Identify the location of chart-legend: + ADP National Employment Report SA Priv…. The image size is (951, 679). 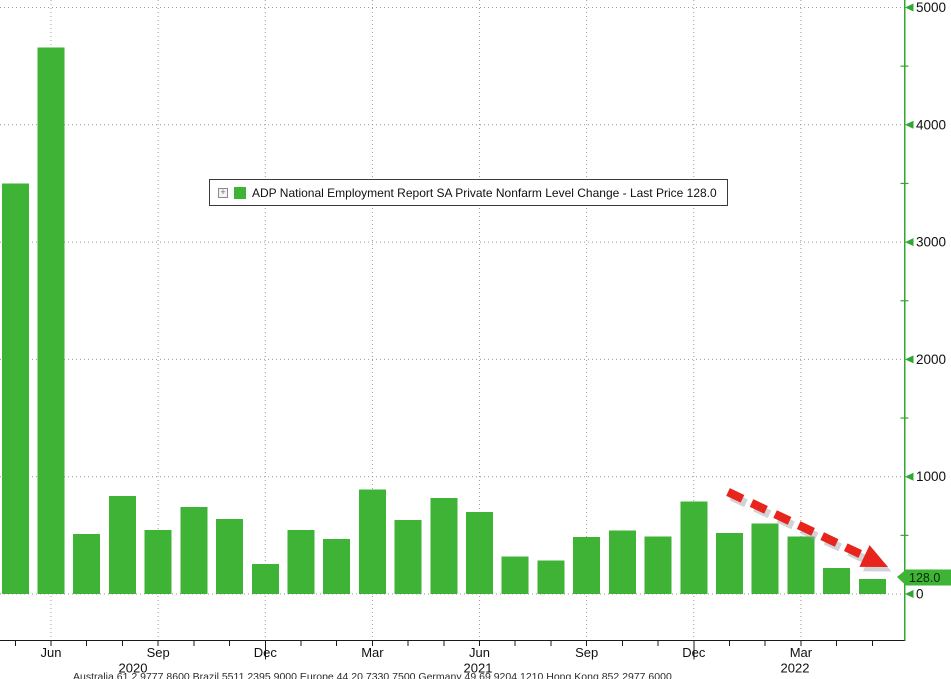
(468, 192).